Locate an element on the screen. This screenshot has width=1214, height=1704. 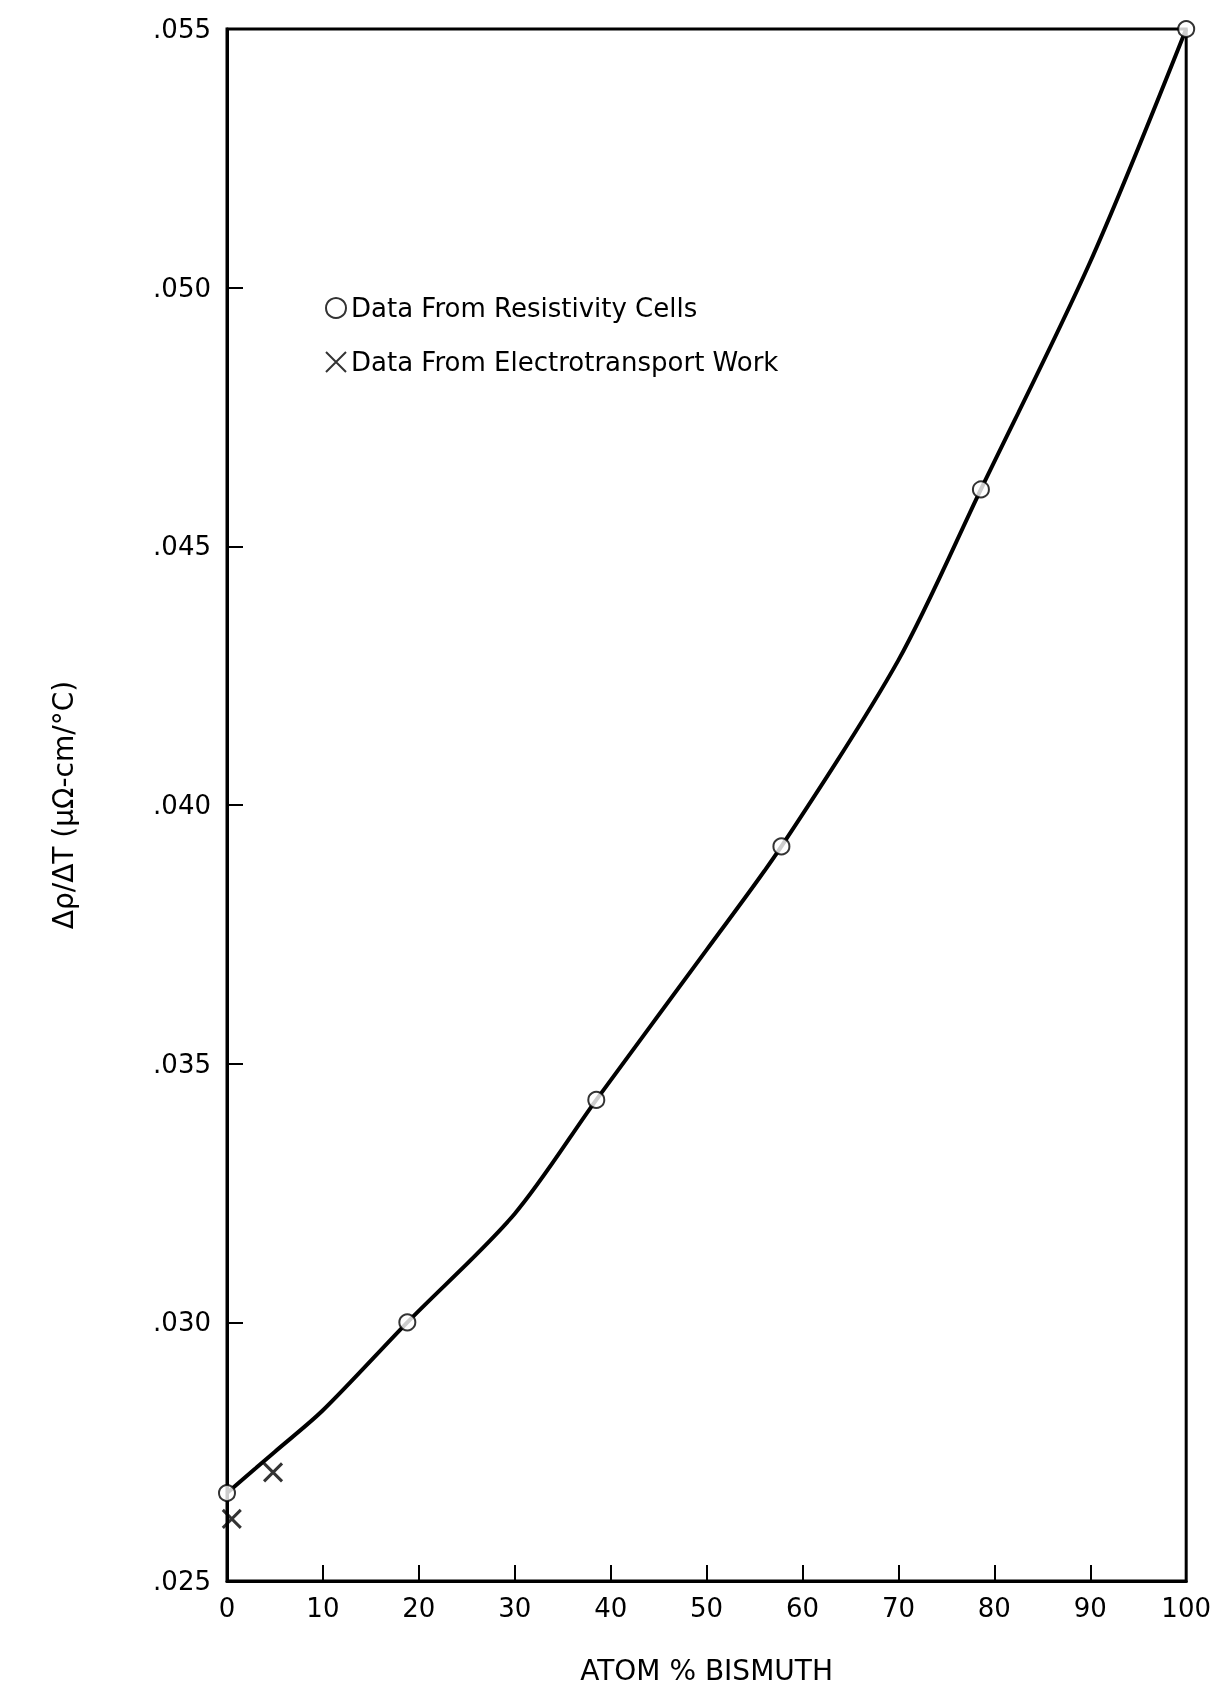
y-tick-label: .025 is located at coordinates (182, 1581).